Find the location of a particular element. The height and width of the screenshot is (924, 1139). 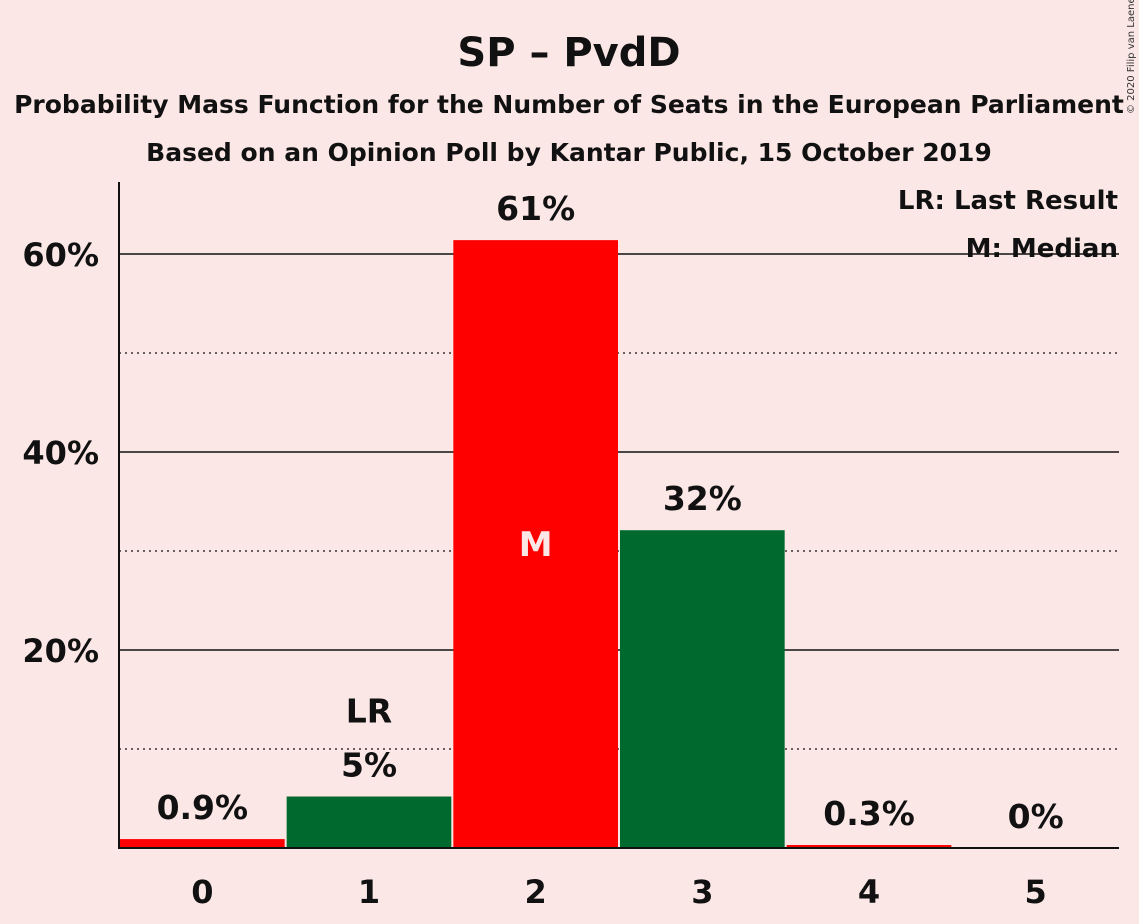

bar-value-label: 5% is located at coordinates (369, 765).